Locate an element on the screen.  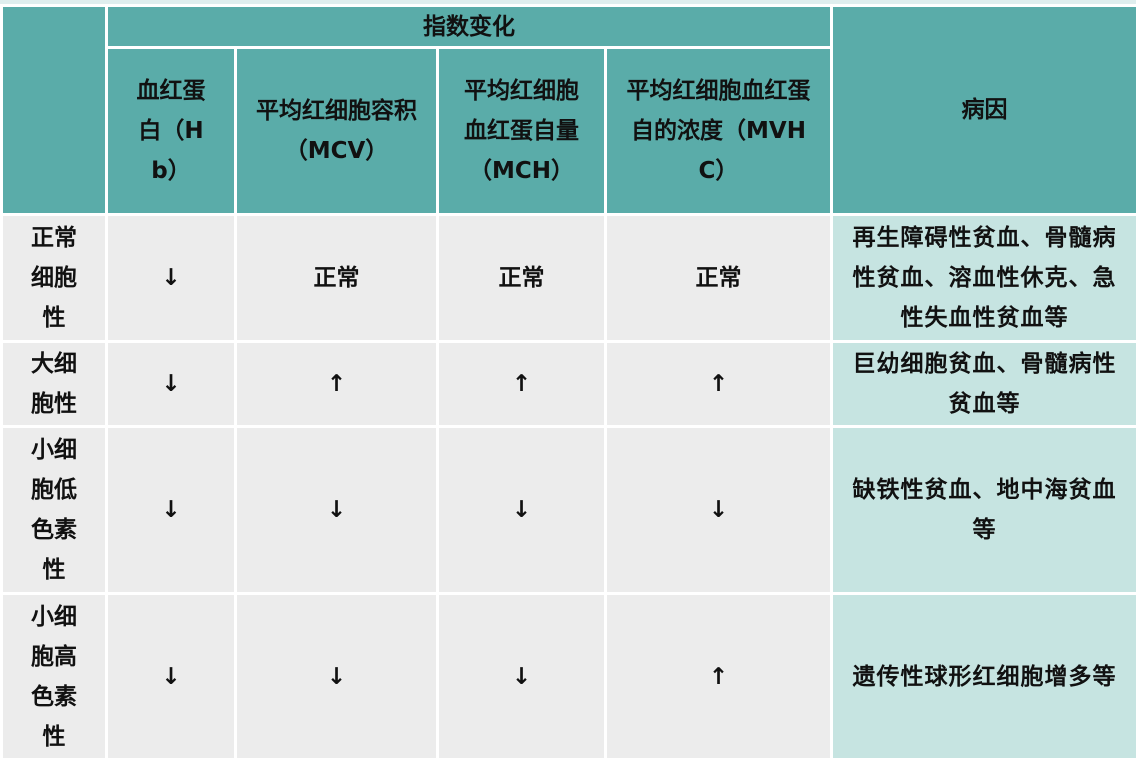
type-cell: 小细胞低色素性 is located at coordinates (54, 510).